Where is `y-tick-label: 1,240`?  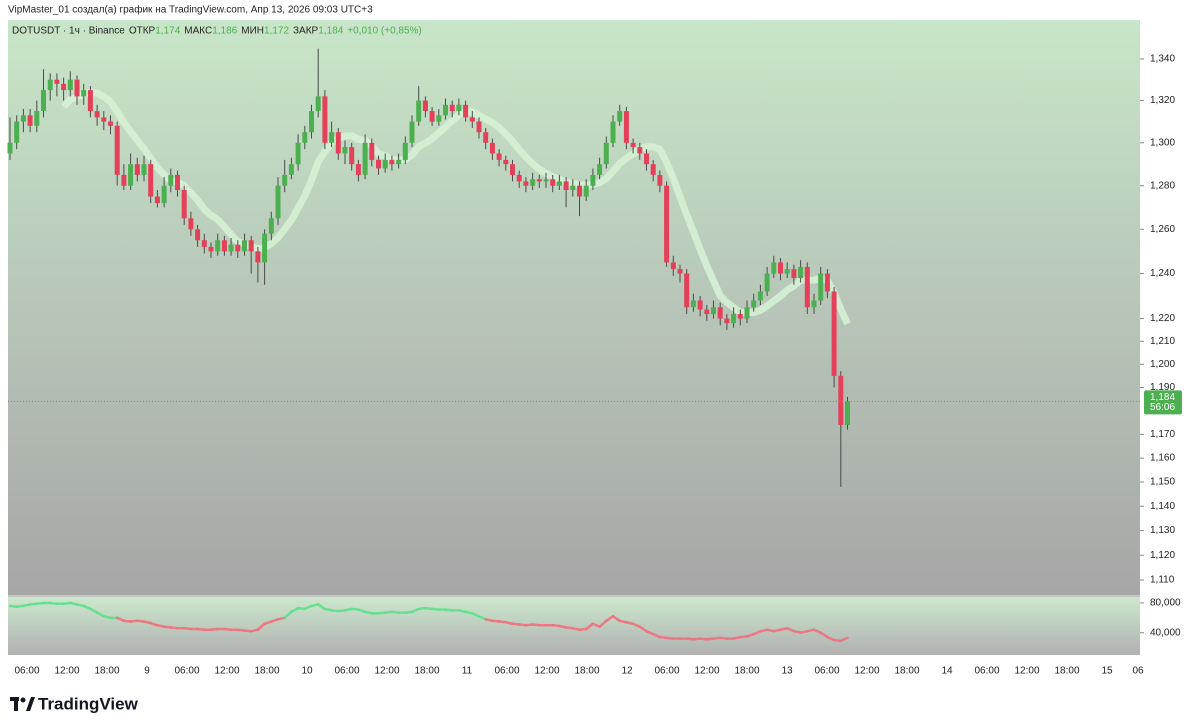
y-tick-label: 1,240 is located at coordinates (1162, 273).